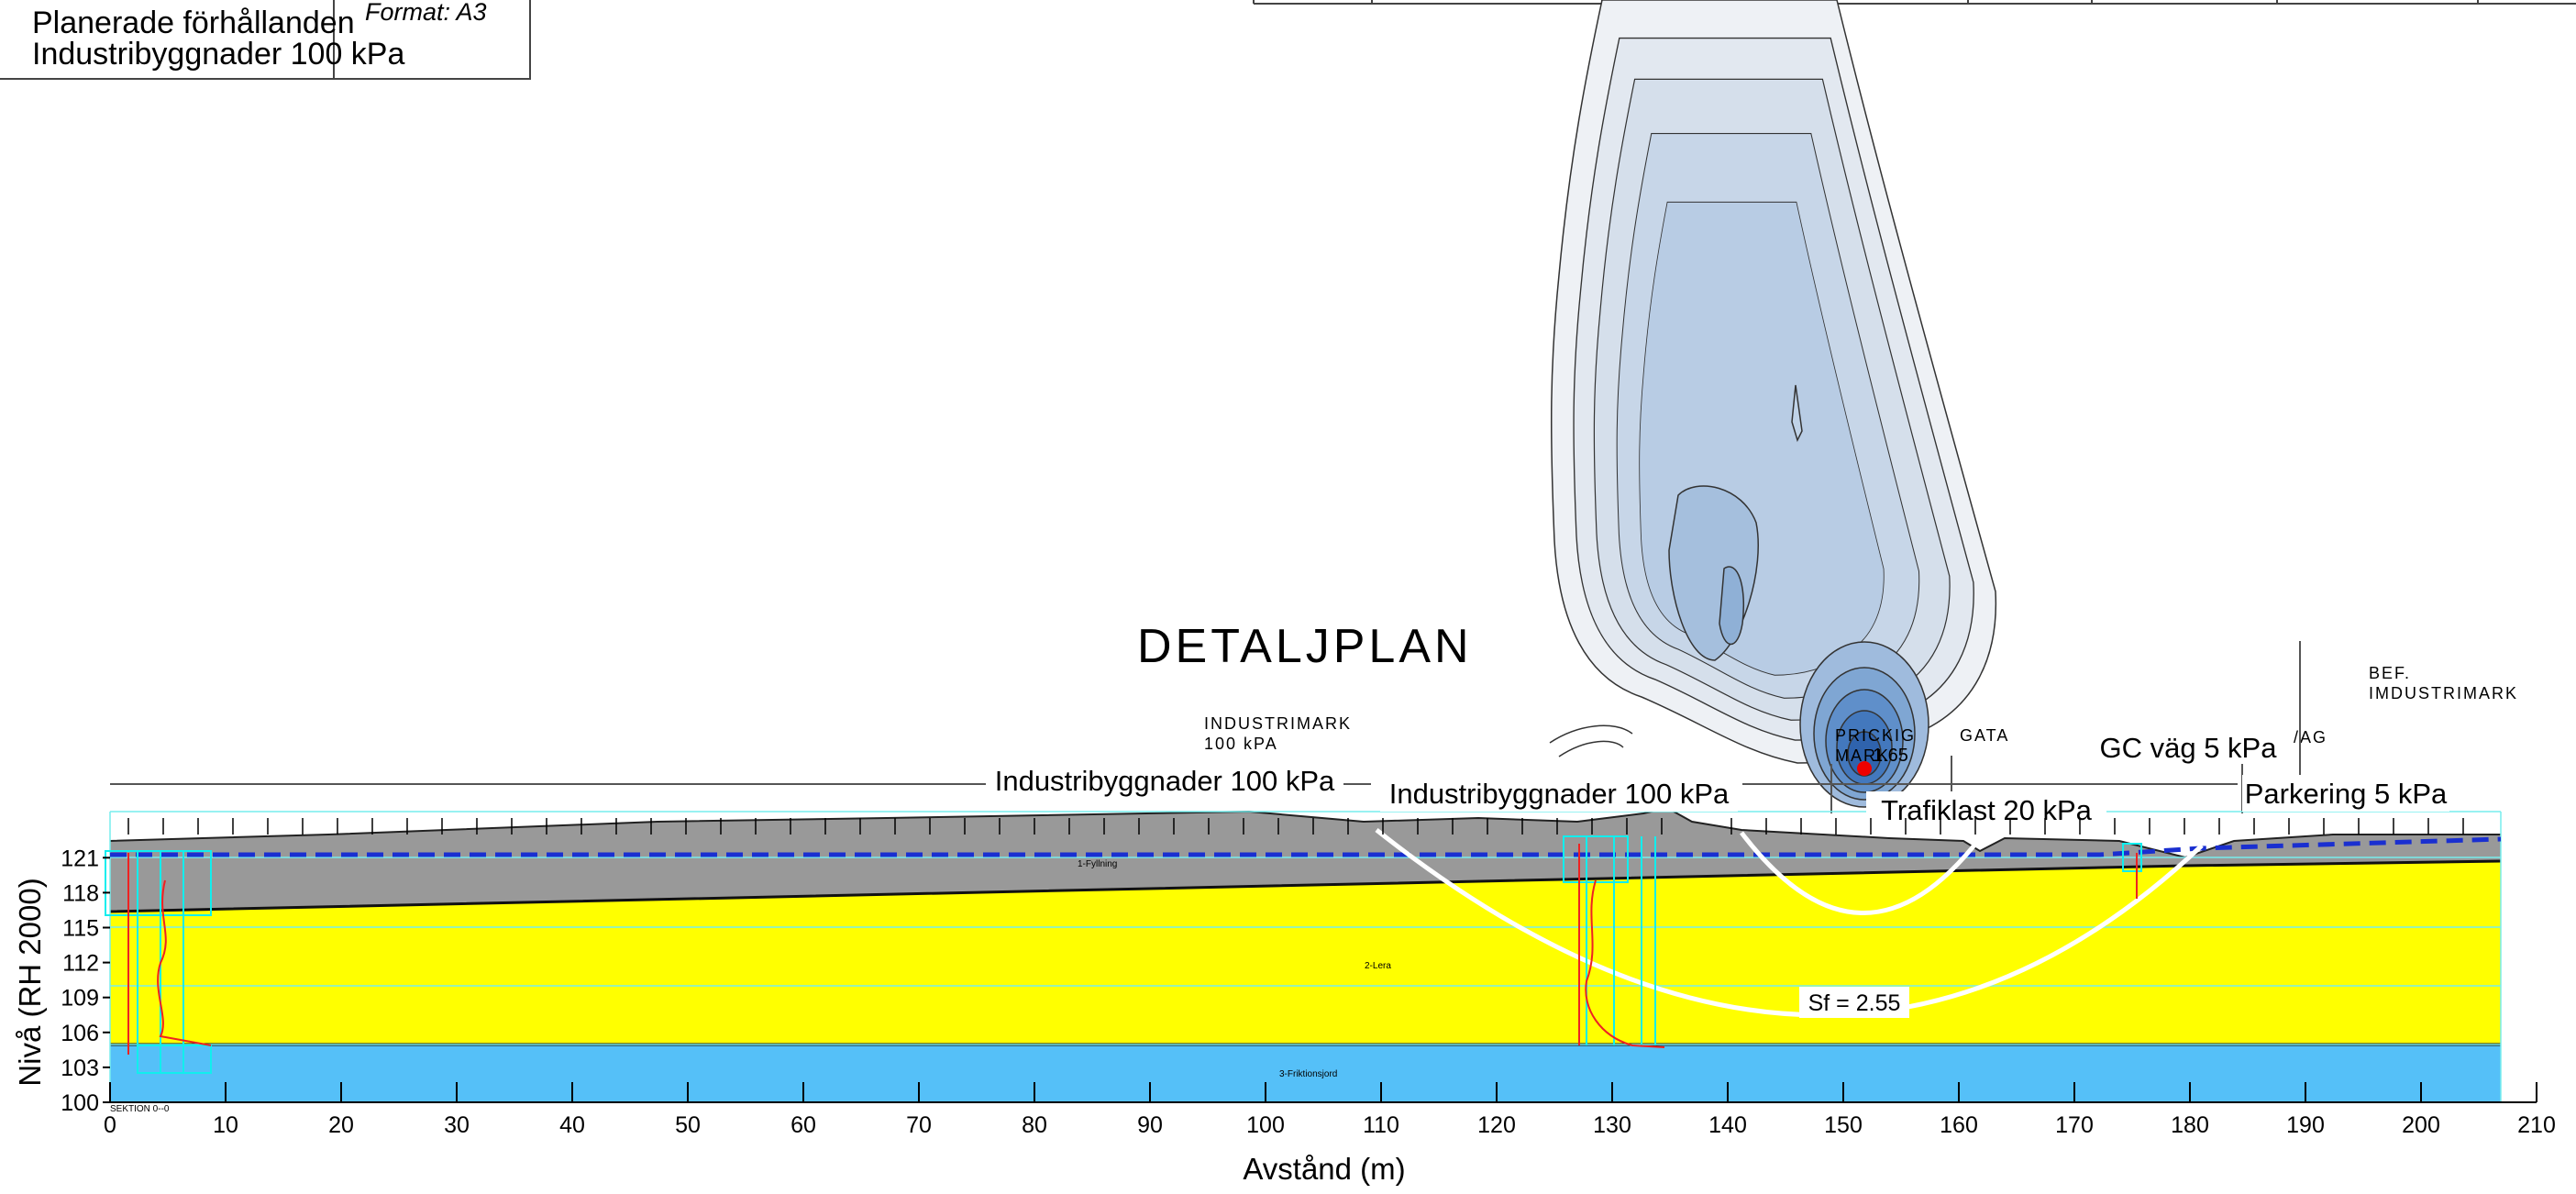  Describe the element at coordinates (80, 964) in the screenshot. I see `y-tick-label: 112` at that location.